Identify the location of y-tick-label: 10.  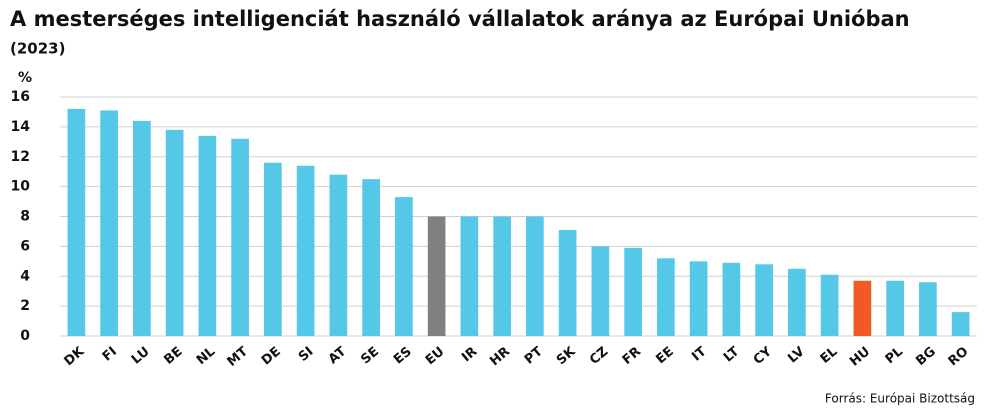
(21, 187).